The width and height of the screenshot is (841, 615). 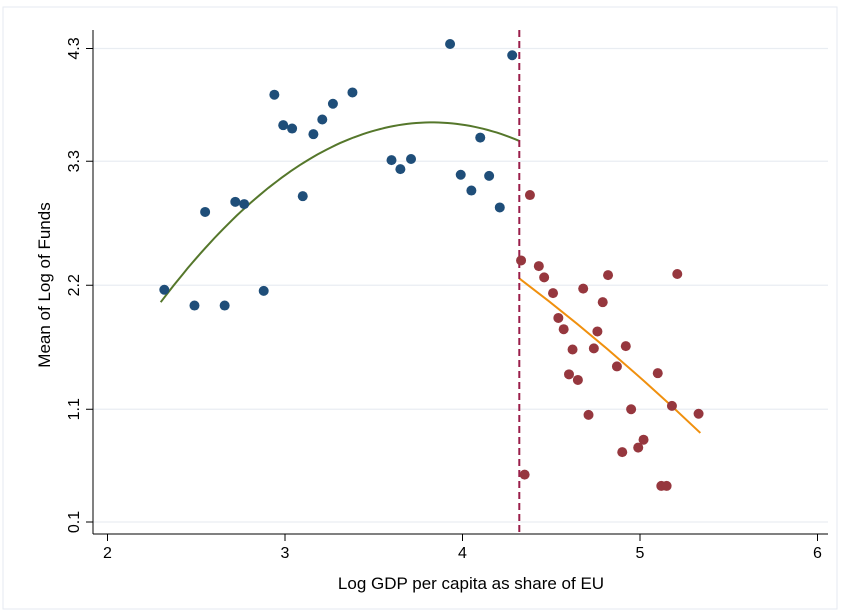 I want to click on y-axis-title: Mean of Log of Funds, so click(x=44, y=284).